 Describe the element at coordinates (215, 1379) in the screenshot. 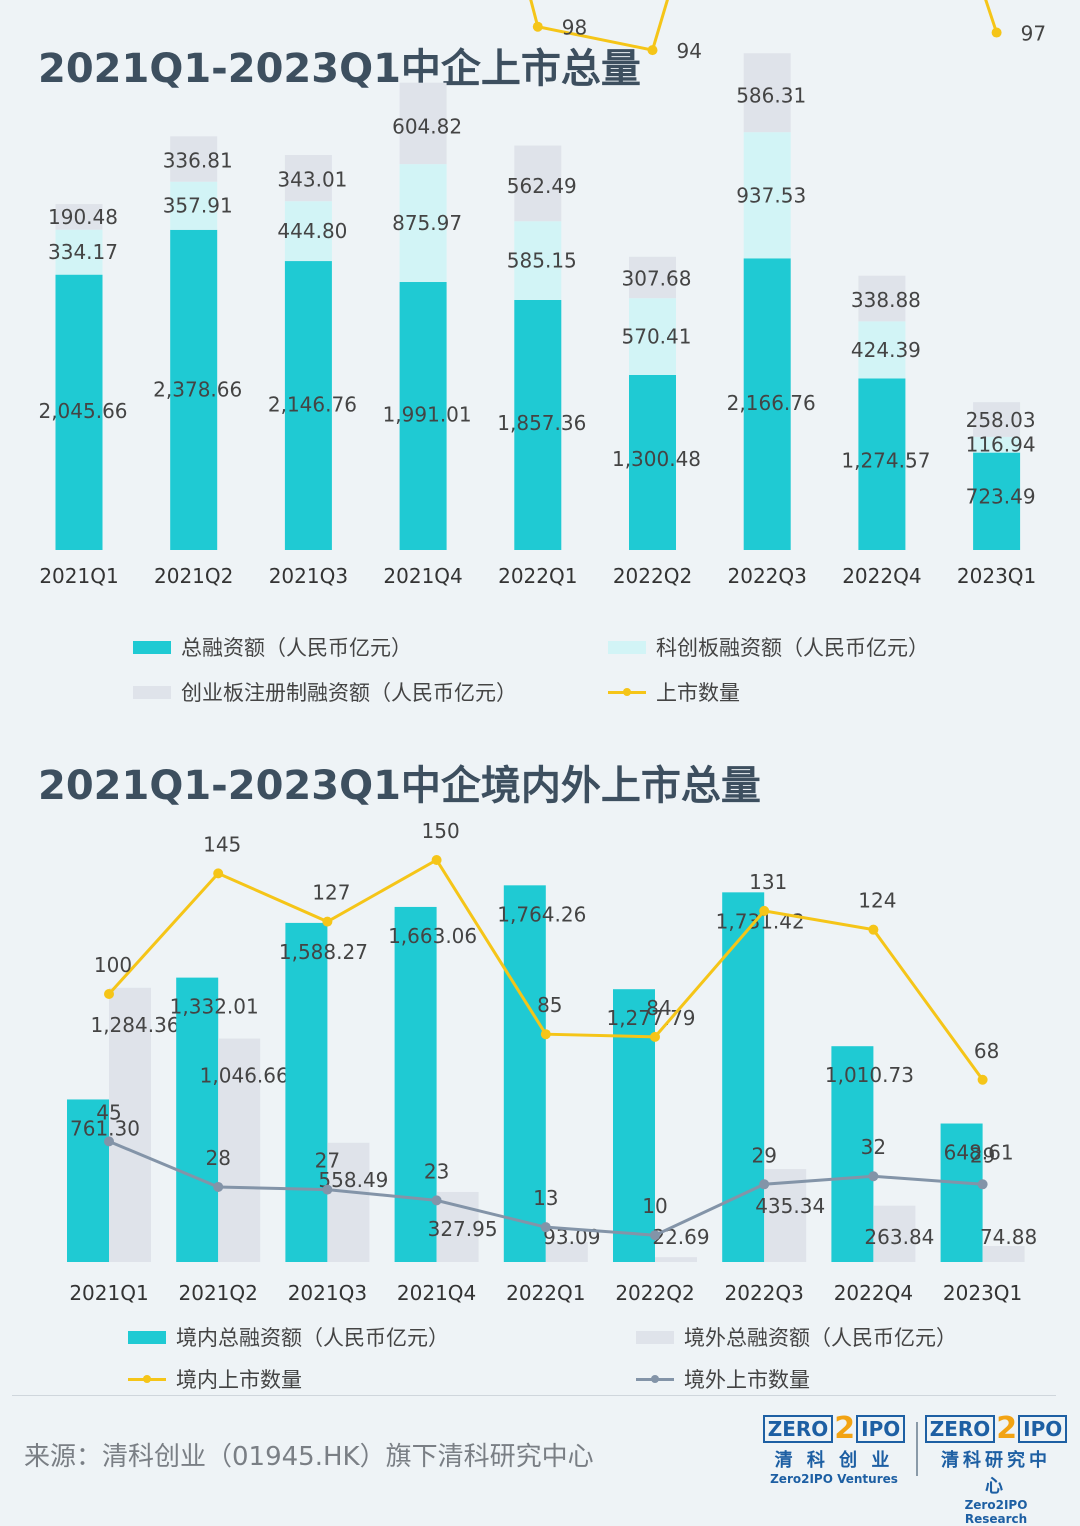

I see `legend-domestic-count: 境内上市数量` at that location.